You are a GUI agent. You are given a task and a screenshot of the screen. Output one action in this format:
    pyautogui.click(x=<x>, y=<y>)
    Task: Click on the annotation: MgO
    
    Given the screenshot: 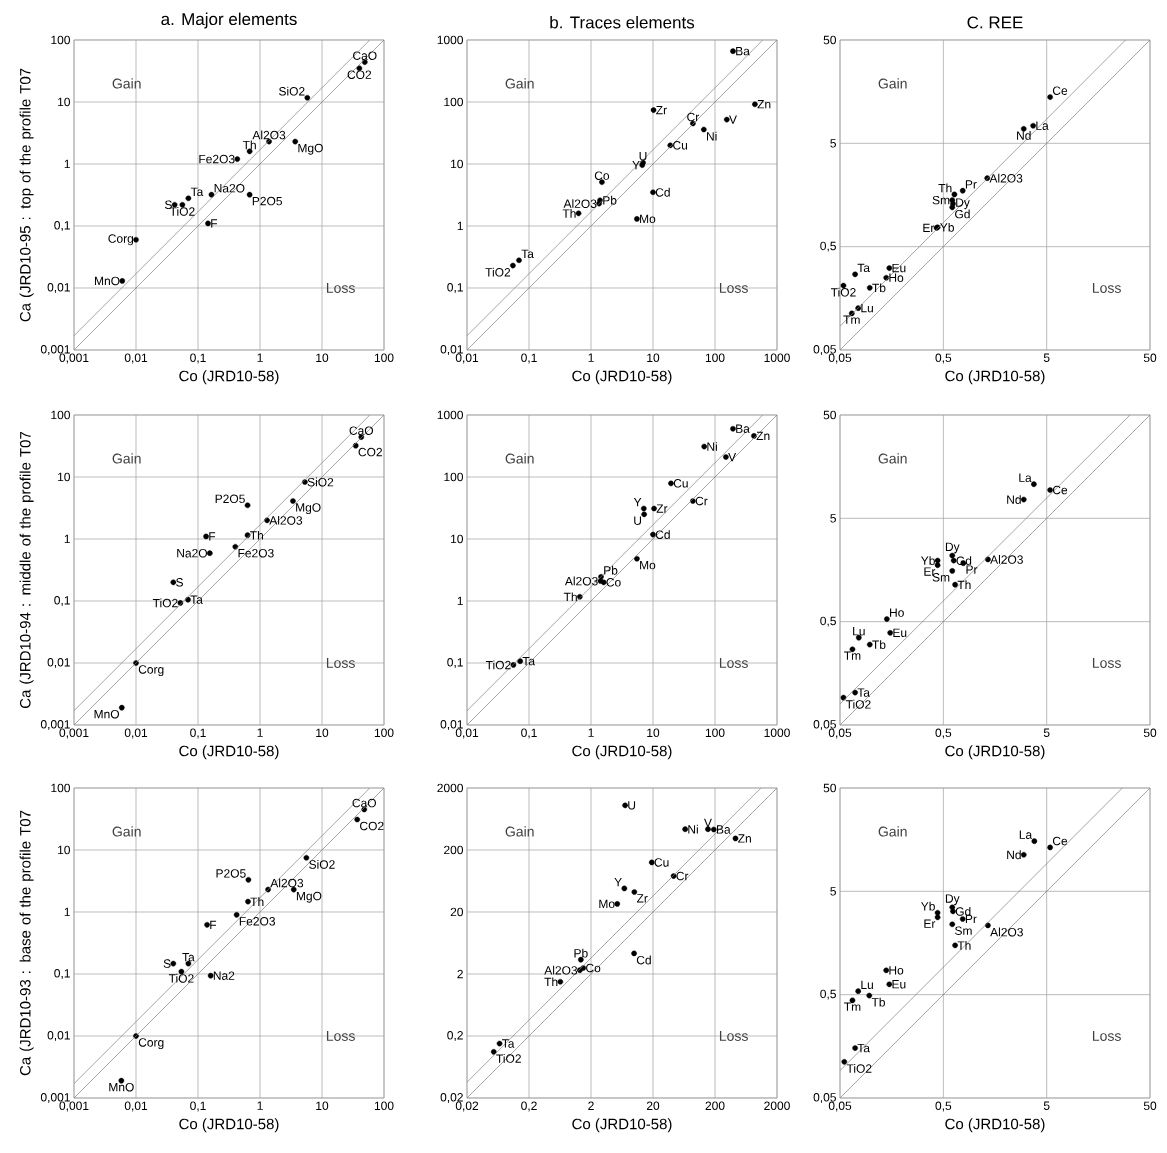 What is the action you would take?
    pyautogui.click(x=309, y=897)
    